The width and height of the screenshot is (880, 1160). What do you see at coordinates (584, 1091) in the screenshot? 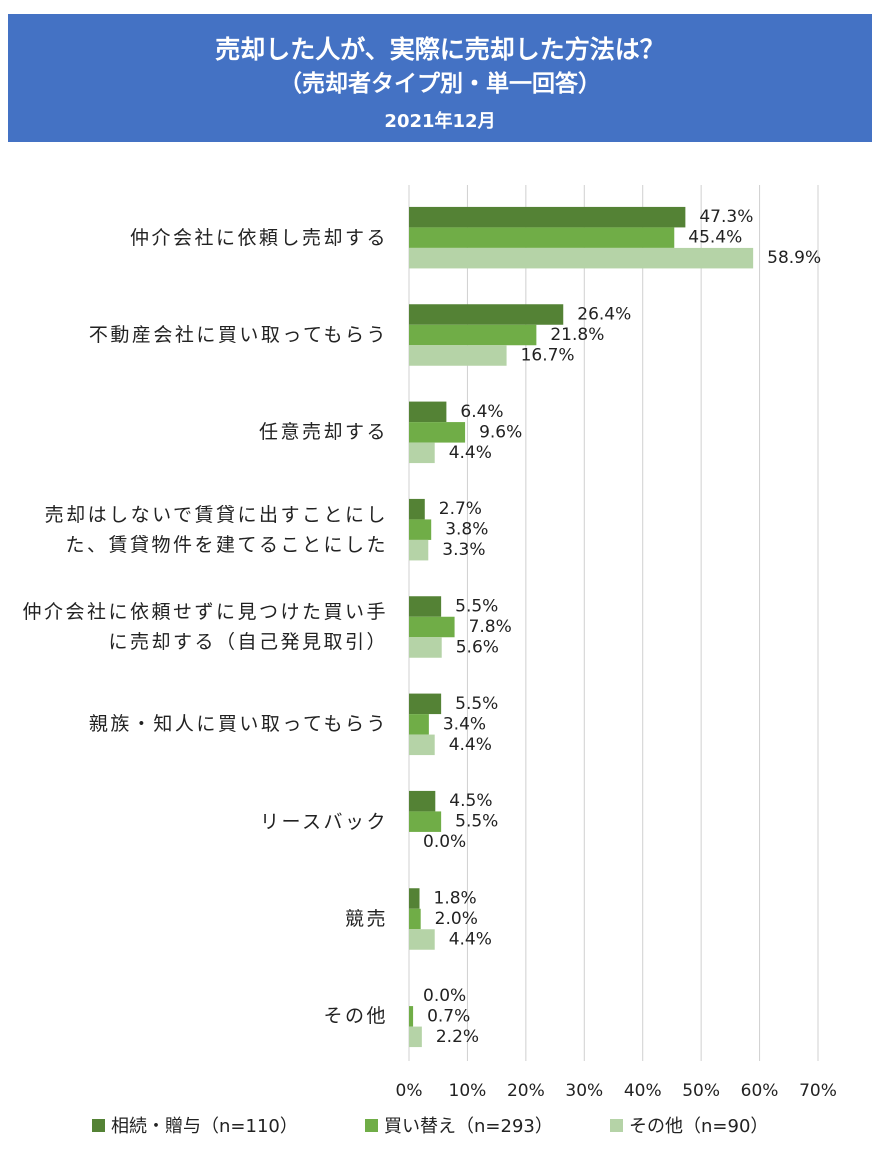
I see `x-tick-label: 30%` at bounding box center [584, 1091].